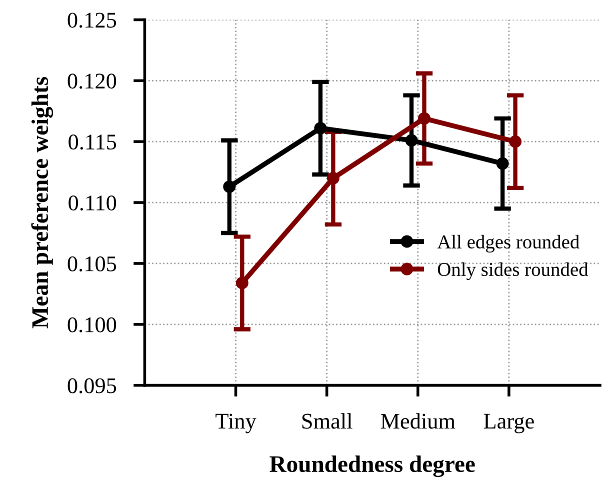 This screenshot has width=603, height=494. What do you see at coordinates (508, 243) in the screenshot?
I see `legend-label: All edges rounded` at bounding box center [508, 243].